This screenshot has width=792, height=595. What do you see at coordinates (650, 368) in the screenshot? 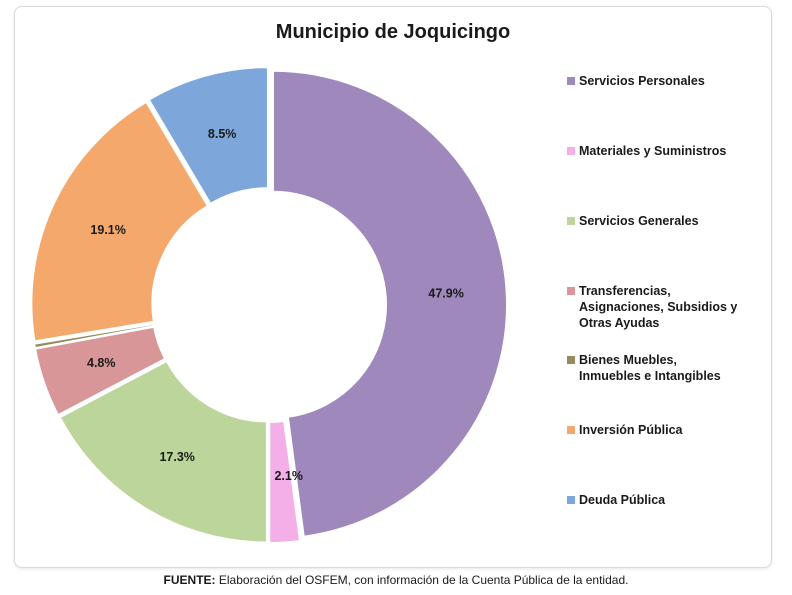
I see `legend-label: Bienes Muebles, Inmuebles e Intangibles` at bounding box center [650, 368].